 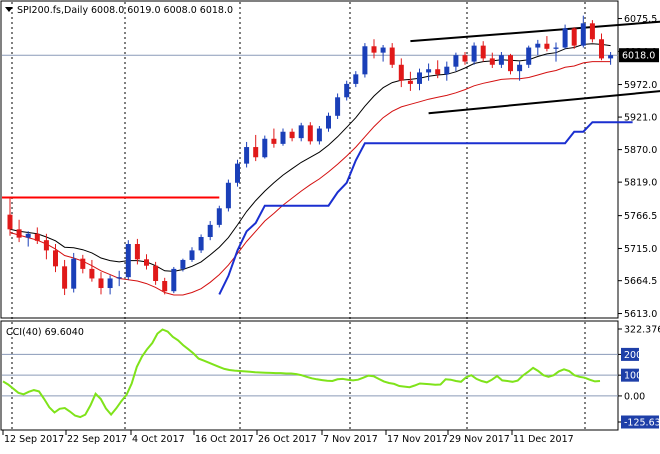 I want to click on date-tick-label: 12 Sep 2017, so click(x=34, y=439).